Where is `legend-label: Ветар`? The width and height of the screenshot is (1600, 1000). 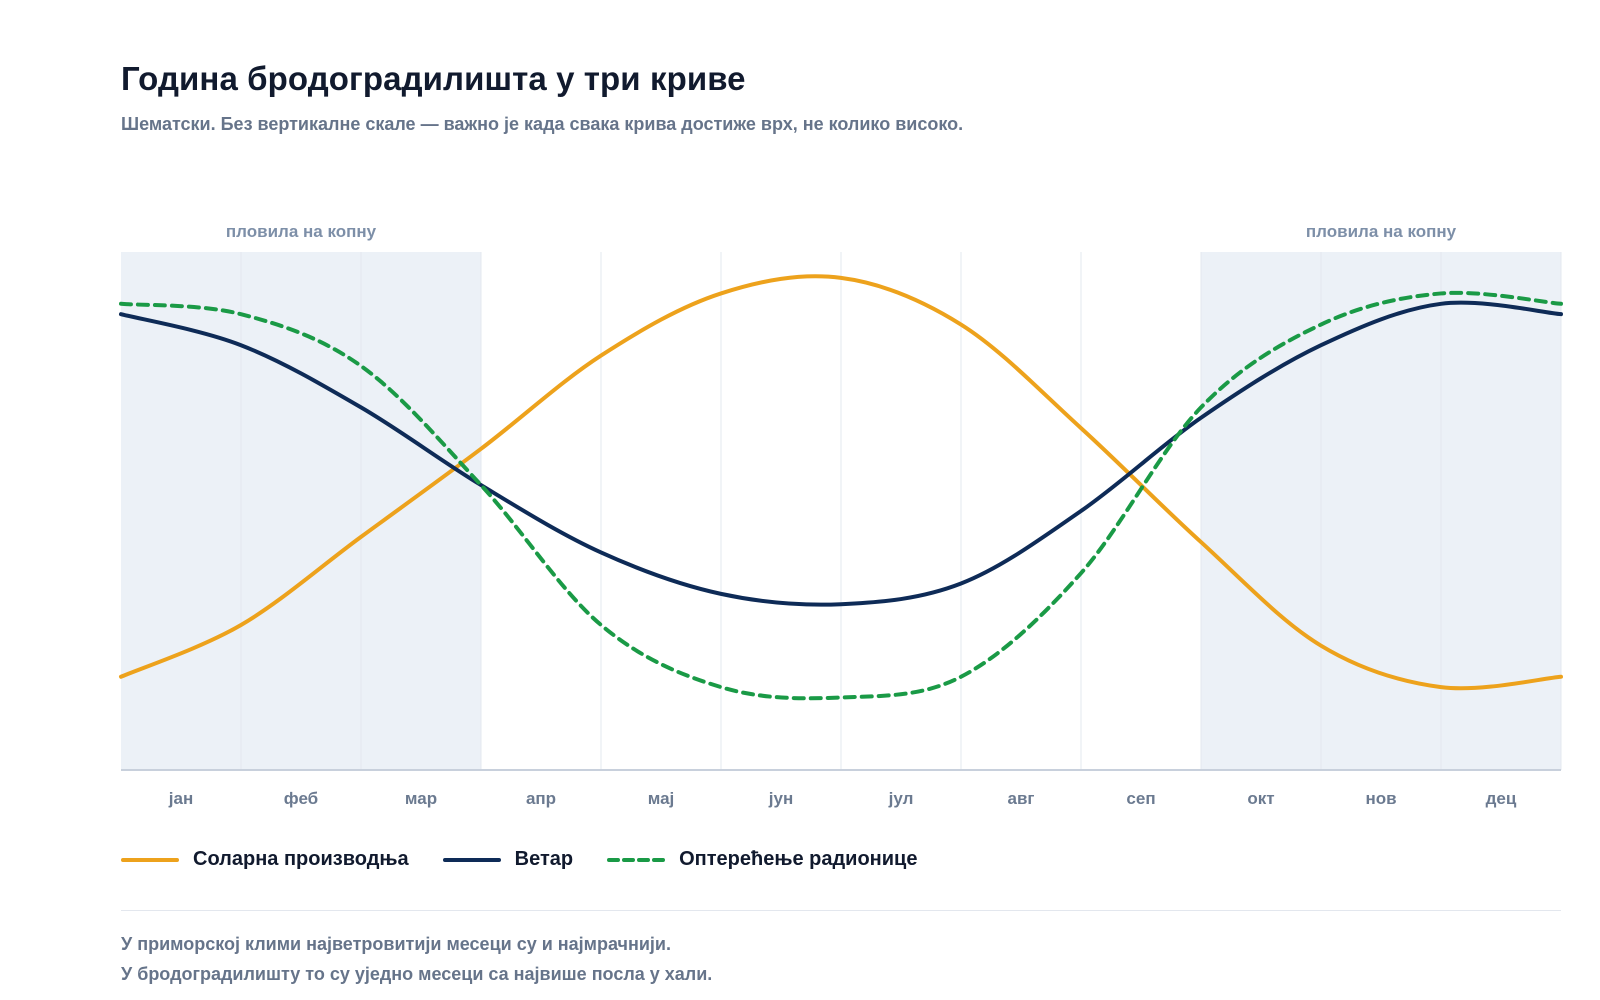
legend-label: Ветар is located at coordinates (544, 859).